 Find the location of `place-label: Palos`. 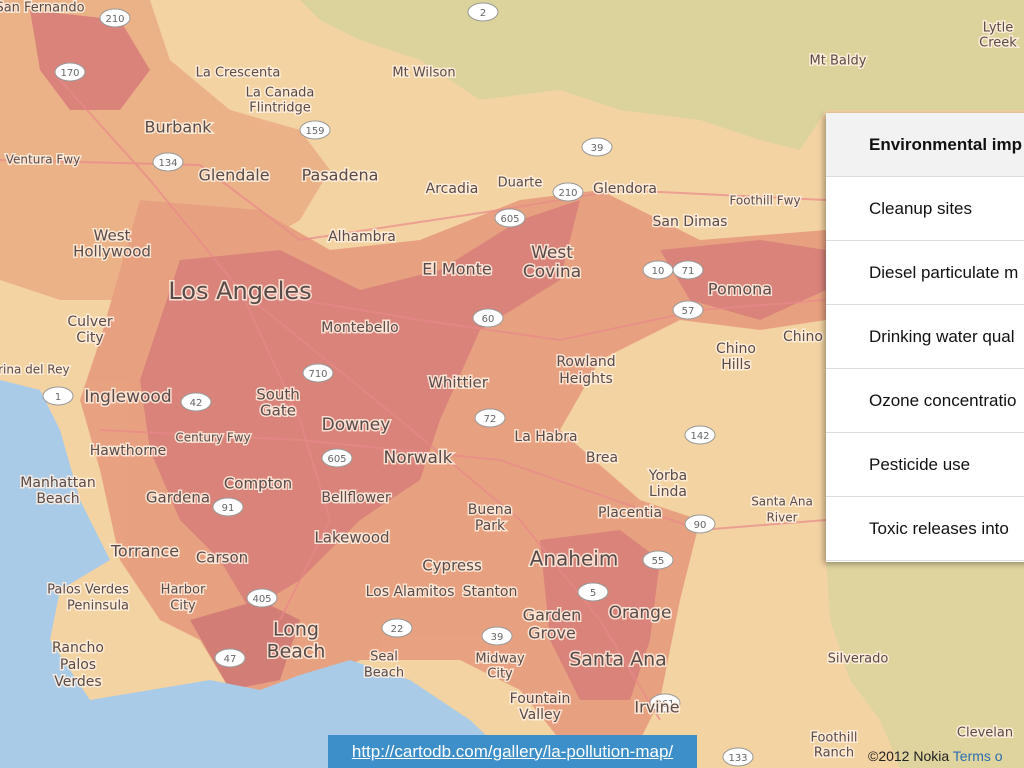

place-label: Palos is located at coordinates (78, 665).